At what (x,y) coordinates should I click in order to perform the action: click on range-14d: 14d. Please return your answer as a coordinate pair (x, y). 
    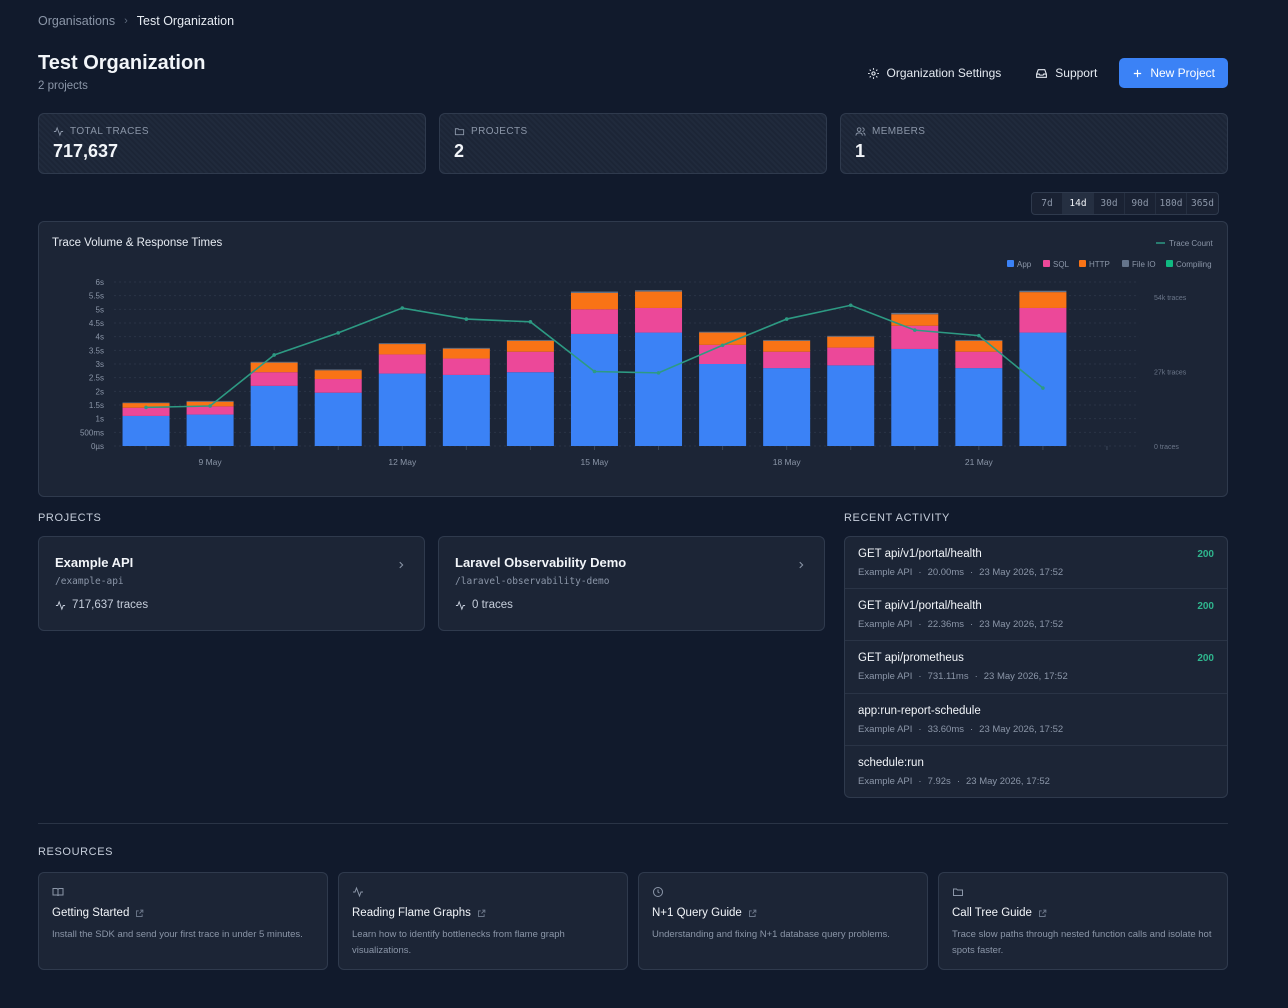
    Looking at the image, I should click on (1078, 203).